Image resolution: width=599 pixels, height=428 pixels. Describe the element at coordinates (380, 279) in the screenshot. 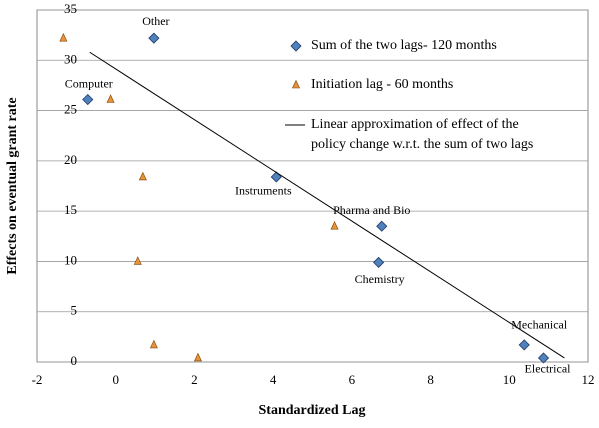

I see `point-label: Chemistry` at that location.